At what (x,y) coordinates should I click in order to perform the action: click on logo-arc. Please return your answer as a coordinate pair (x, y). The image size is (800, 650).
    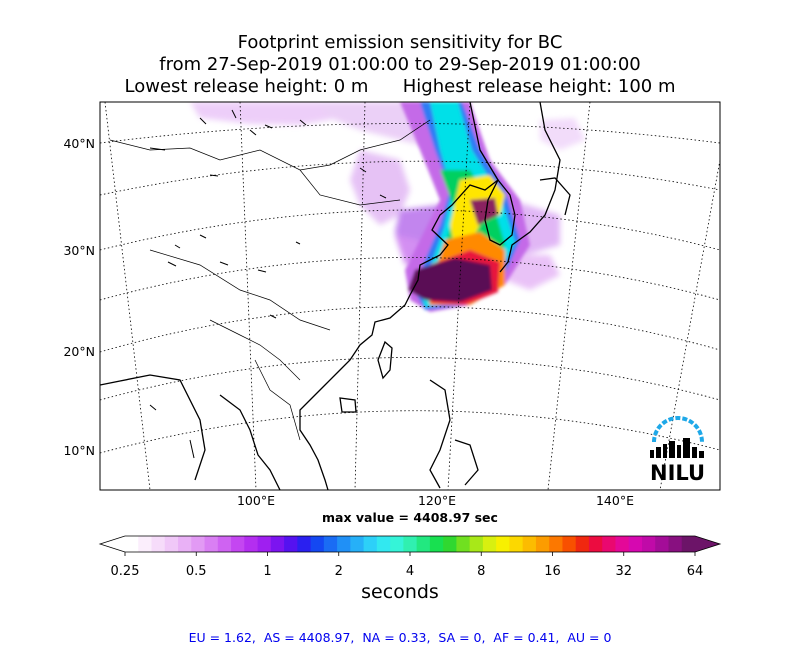
    Looking at the image, I should click on (678, 429).